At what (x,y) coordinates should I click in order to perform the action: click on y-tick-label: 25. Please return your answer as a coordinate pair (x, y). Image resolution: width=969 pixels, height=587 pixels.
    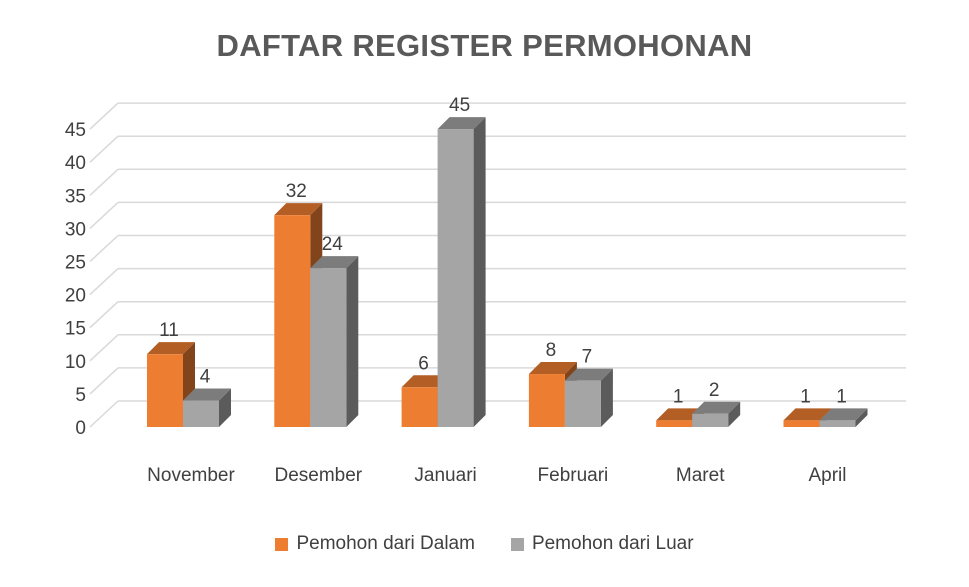
    Looking at the image, I should click on (75, 263).